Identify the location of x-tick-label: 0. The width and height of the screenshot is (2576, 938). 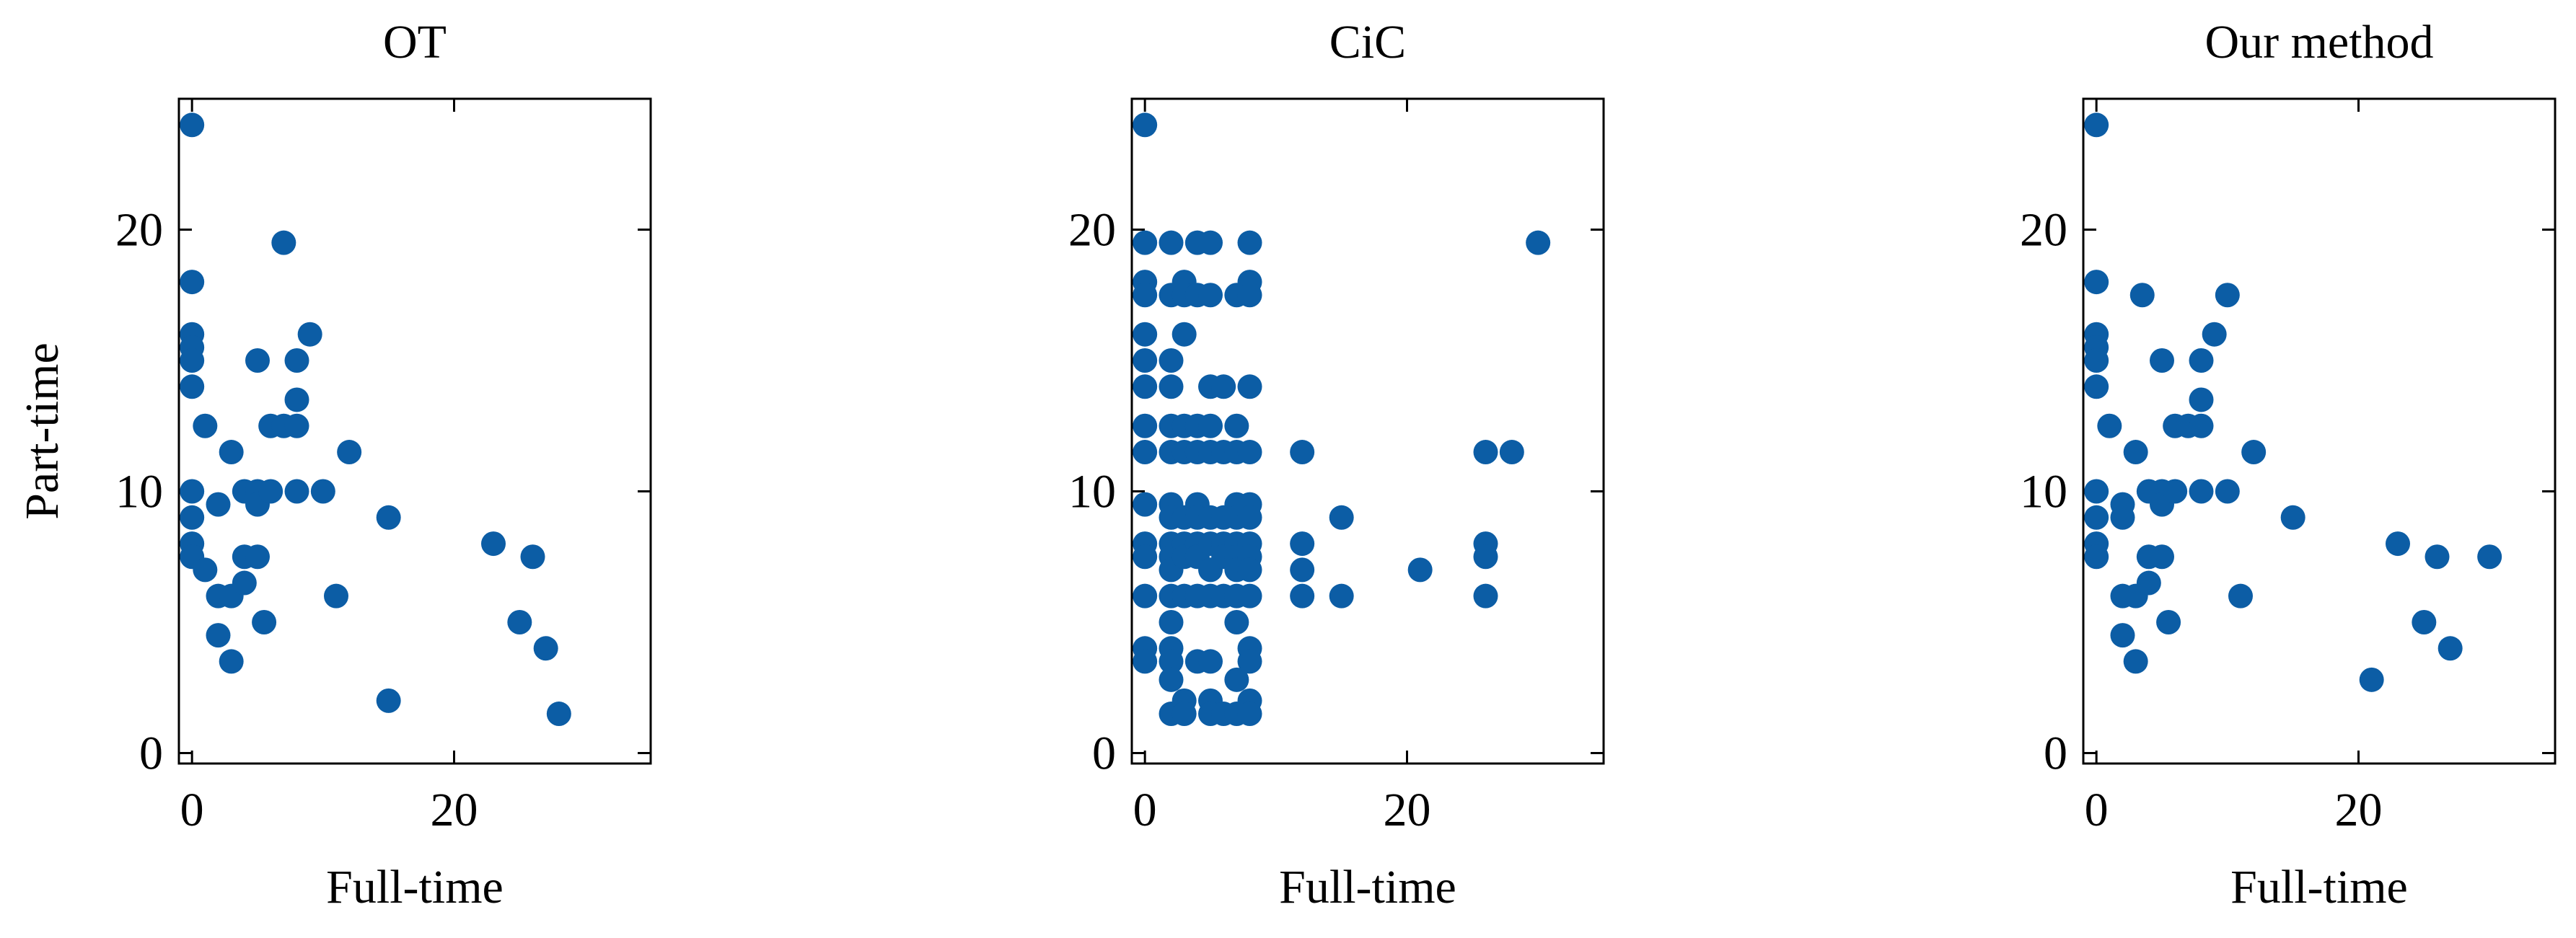
(2097, 810).